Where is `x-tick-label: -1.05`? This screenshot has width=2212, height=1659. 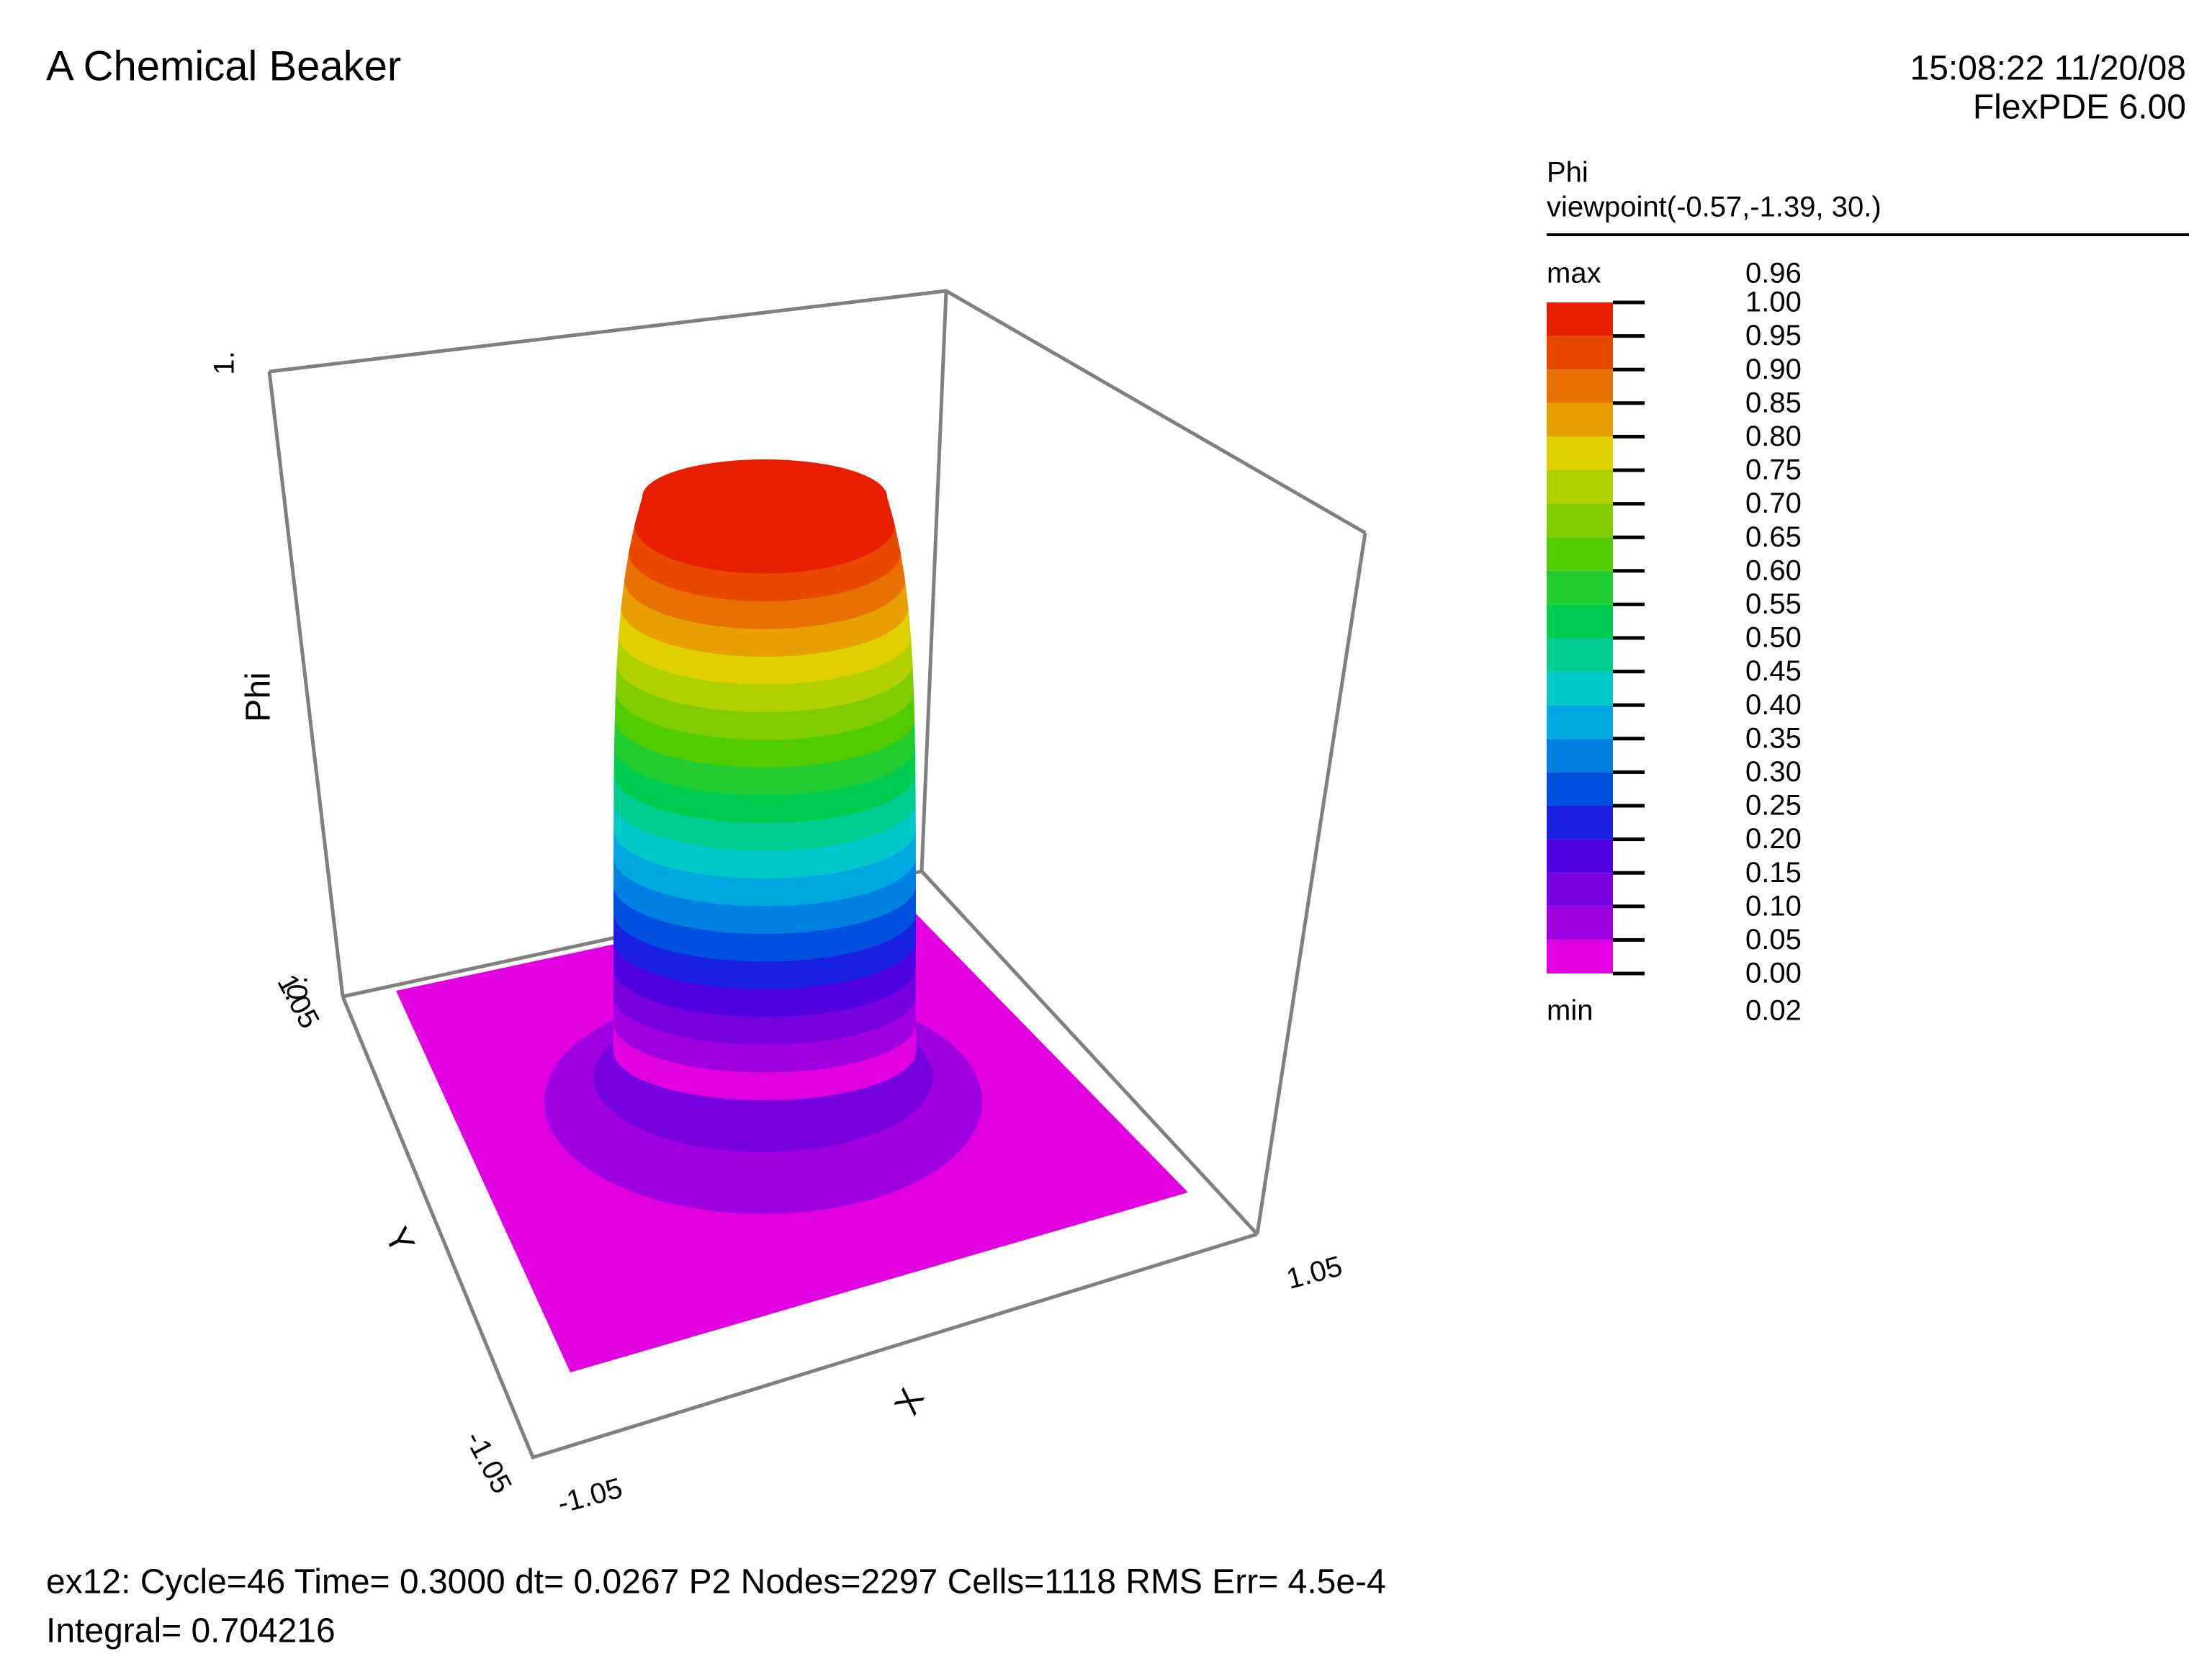
x-tick-label: -1.05 is located at coordinates (590, 1496).